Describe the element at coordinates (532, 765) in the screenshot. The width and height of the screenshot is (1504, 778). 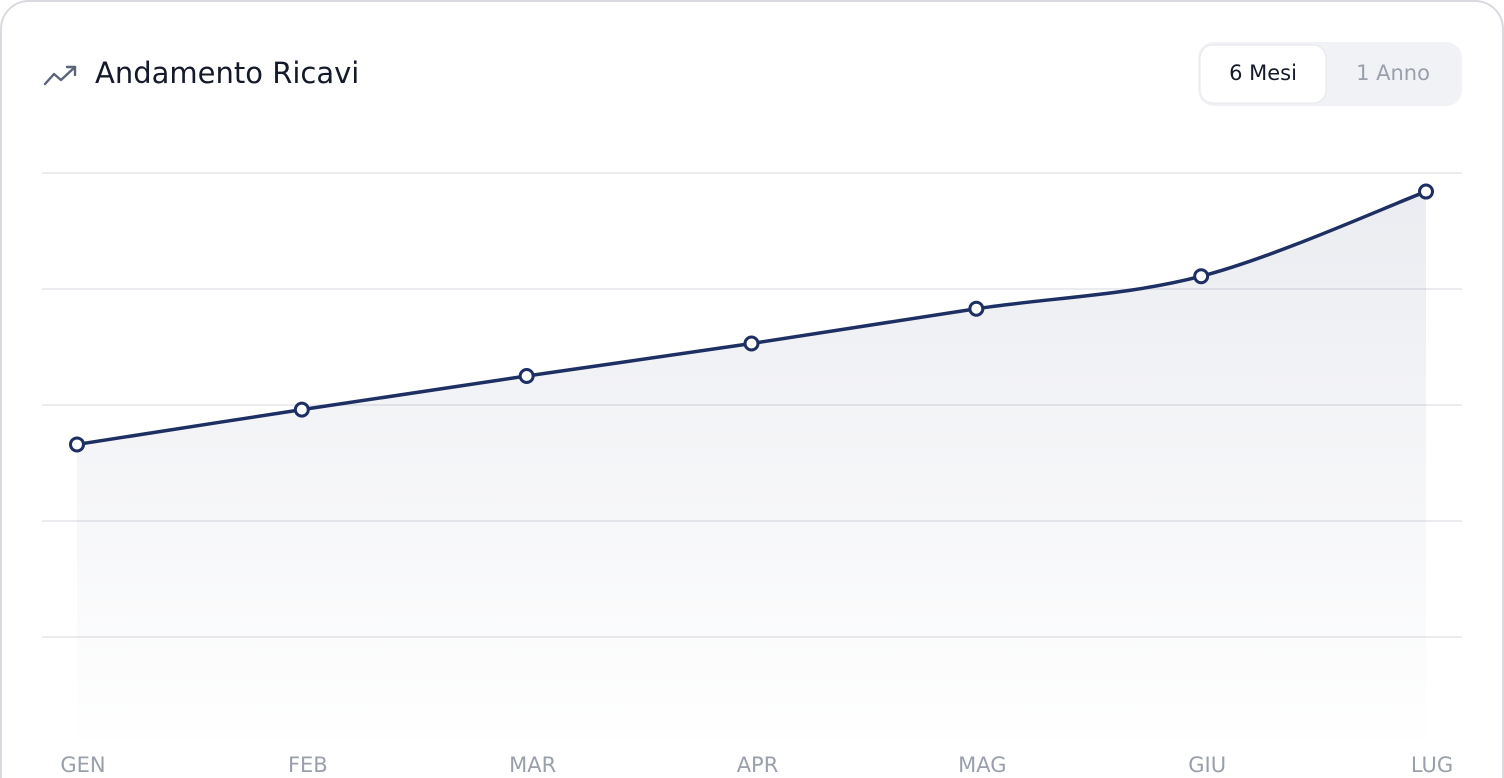
I see `x-tick-label: MAR` at that location.